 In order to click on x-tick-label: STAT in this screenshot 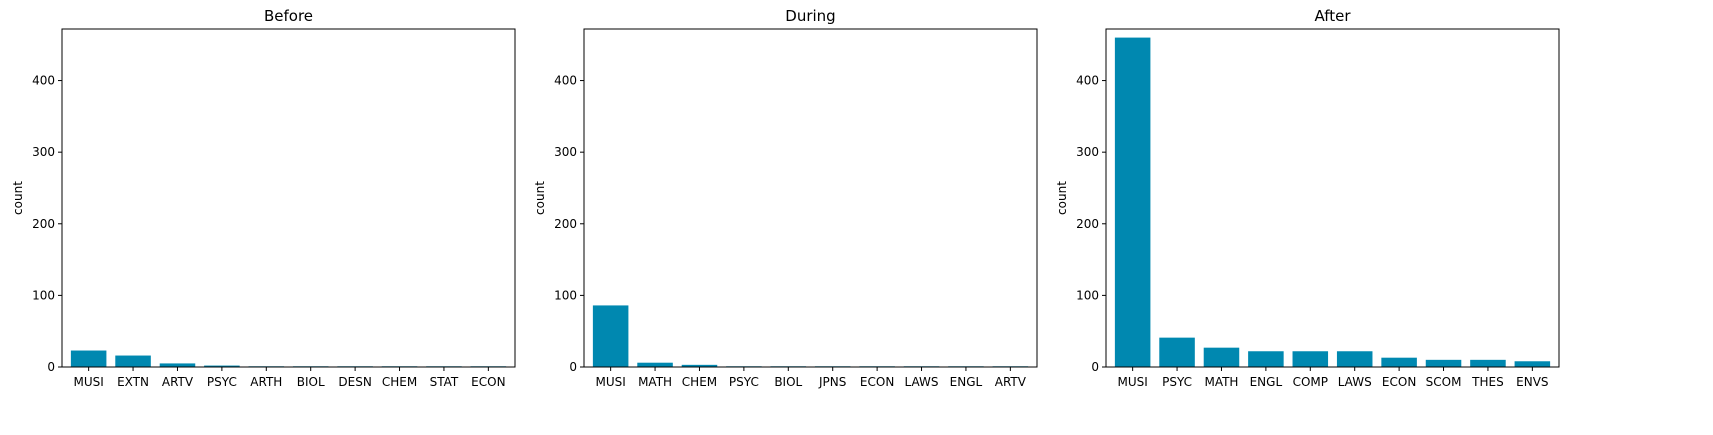, I will do `click(444, 382)`.